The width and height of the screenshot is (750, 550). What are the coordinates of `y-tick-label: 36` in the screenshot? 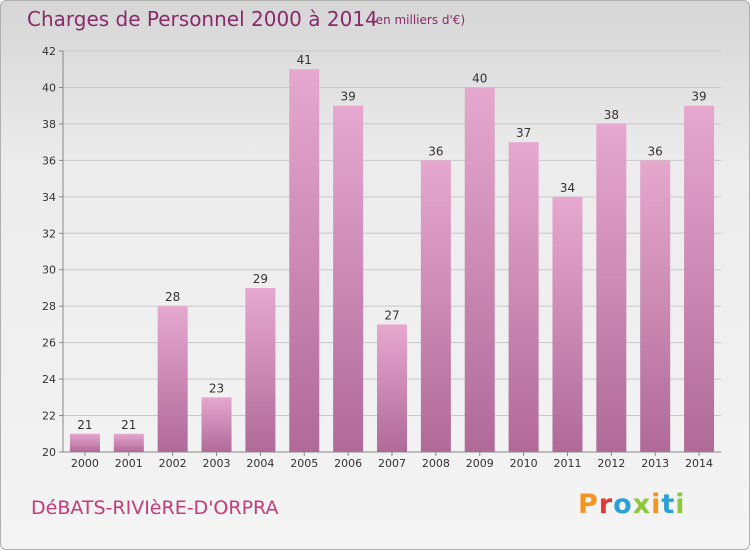 It's located at (49, 160).